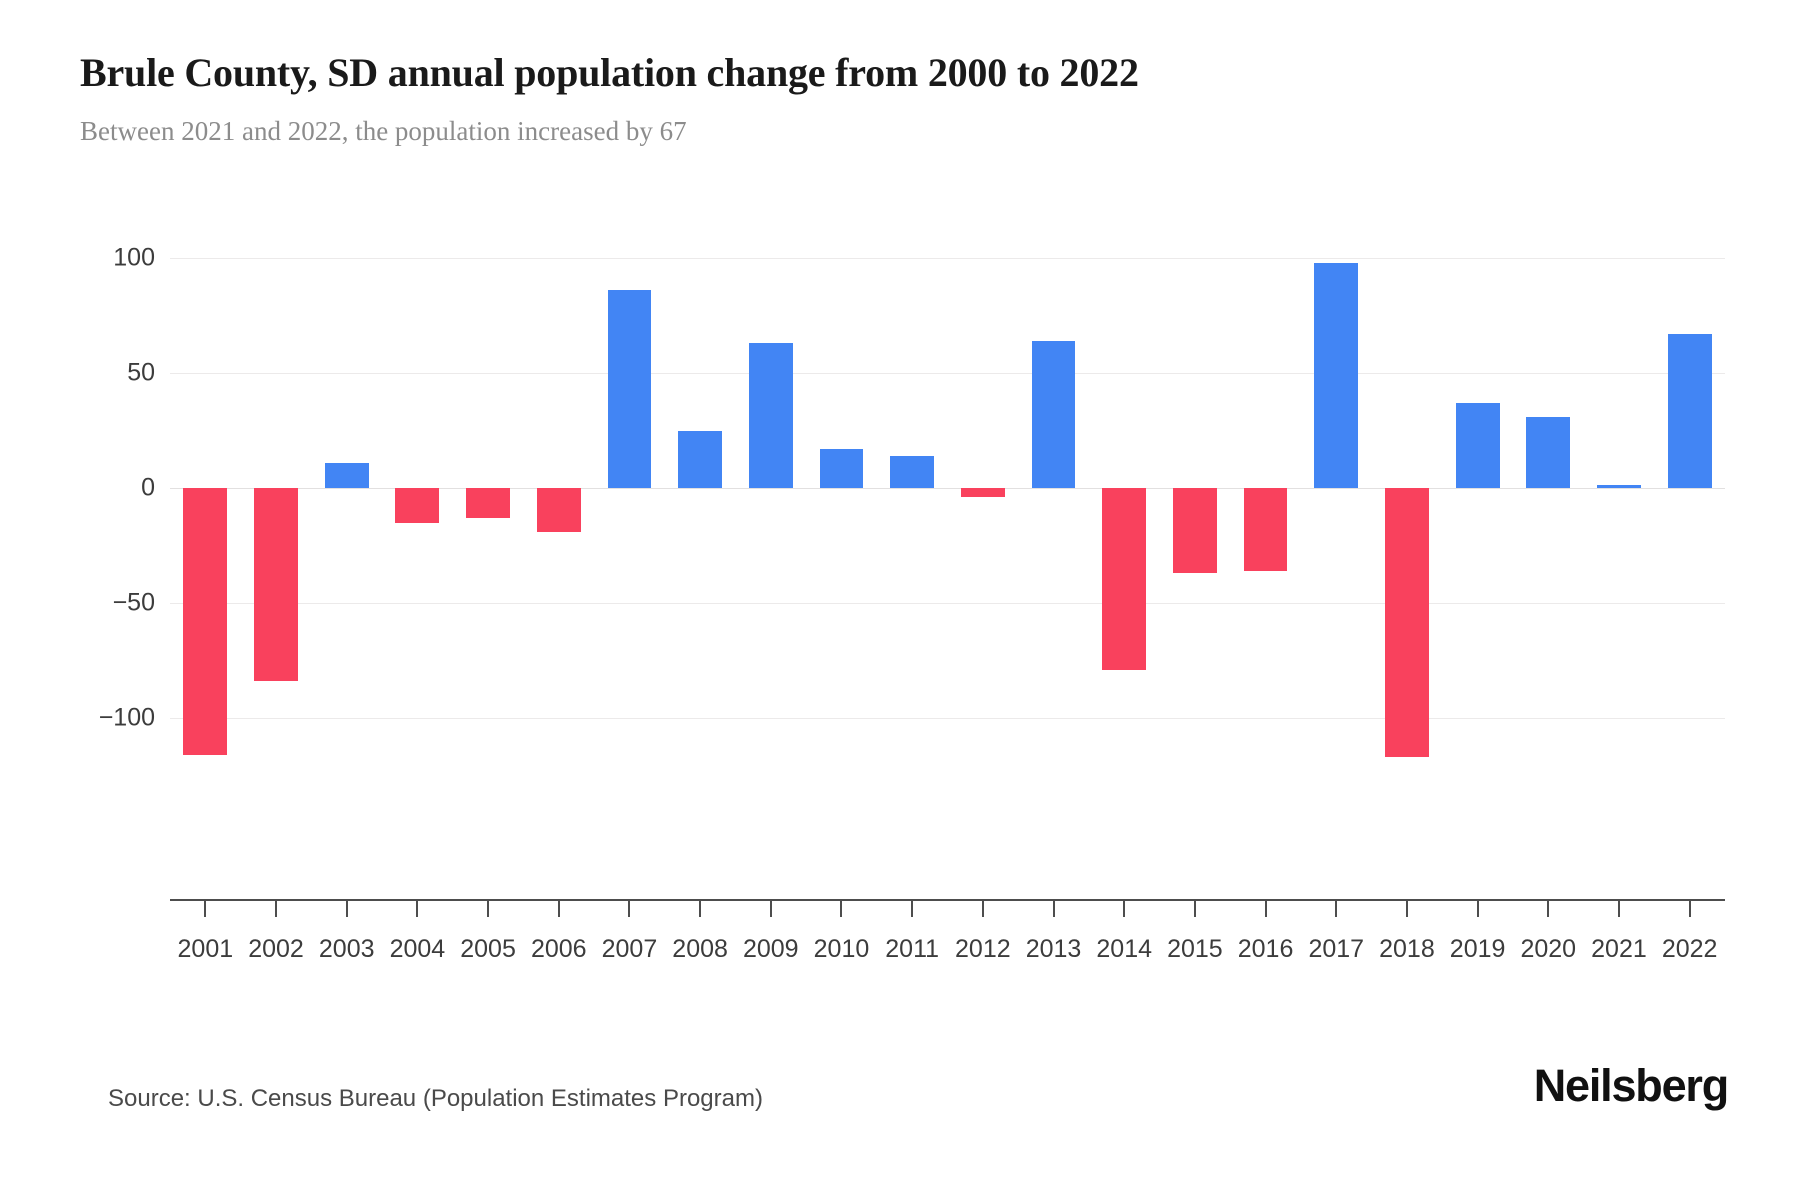  Describe the element at coordinates (1336, 949) in the screenshot. I see `x-axis-tick-label: 2017` at that location.